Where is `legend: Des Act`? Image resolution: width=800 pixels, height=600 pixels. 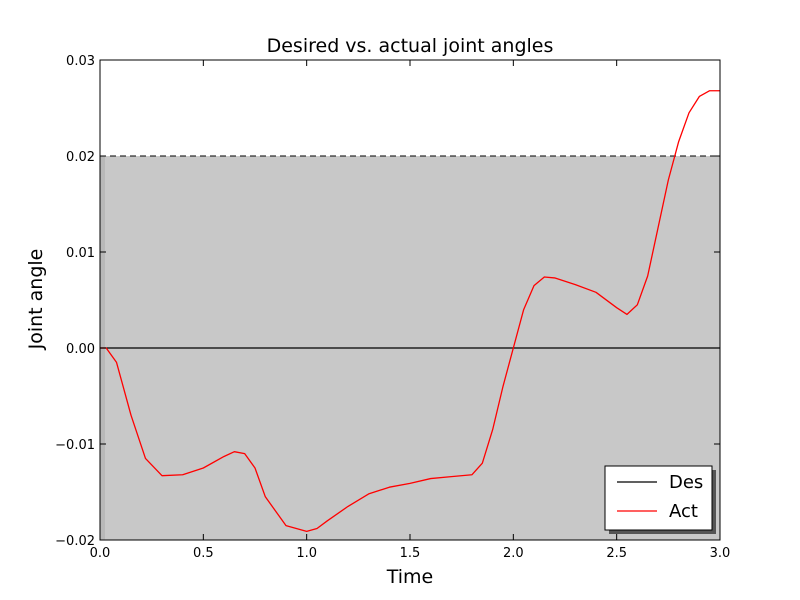 legend: Des Act is located at coordinates (660, 499).